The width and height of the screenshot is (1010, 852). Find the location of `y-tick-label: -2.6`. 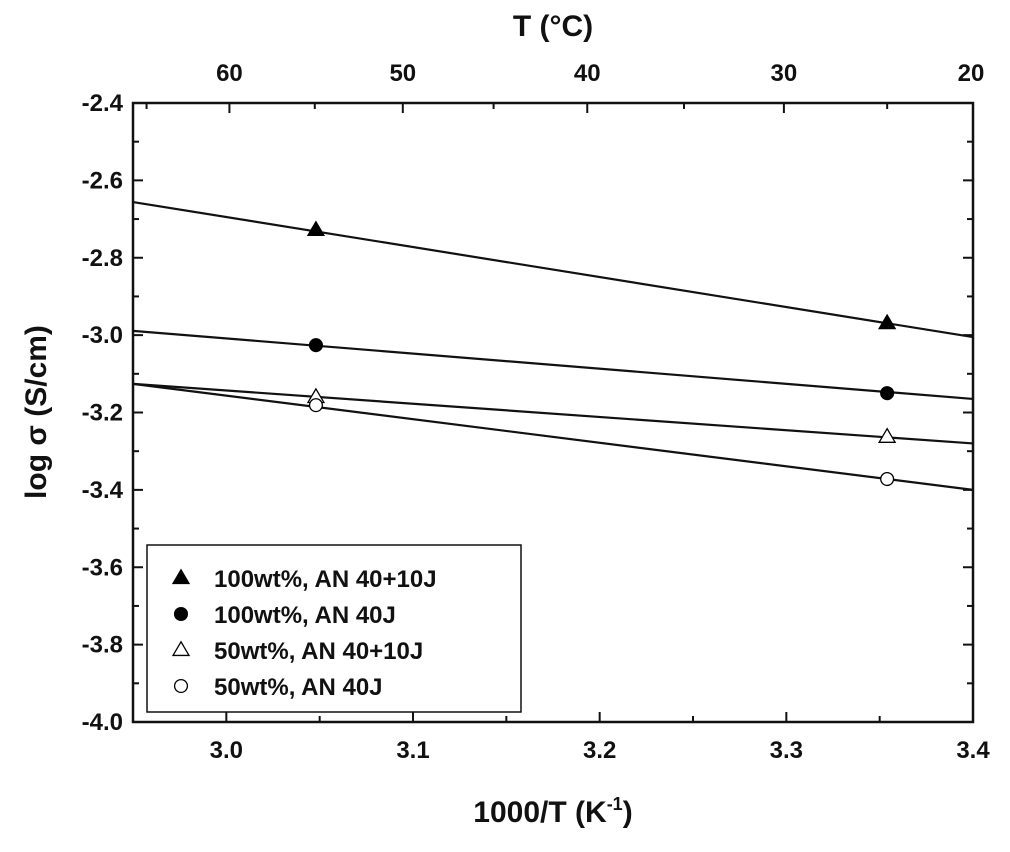

y-tick-label: -2.6 is located at coordinates (102, 180).